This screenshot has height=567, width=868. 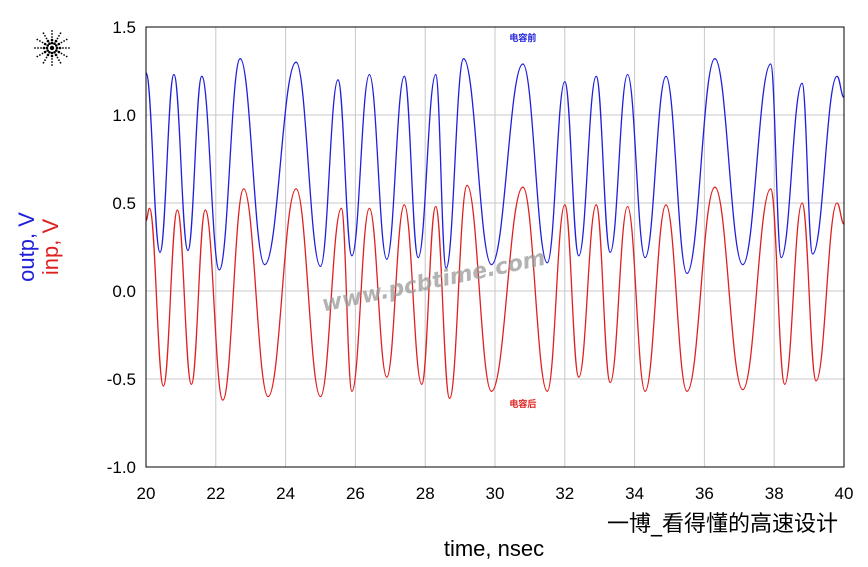 I want to click on y-tick-label: 0.5, so click(x=124, y=203).